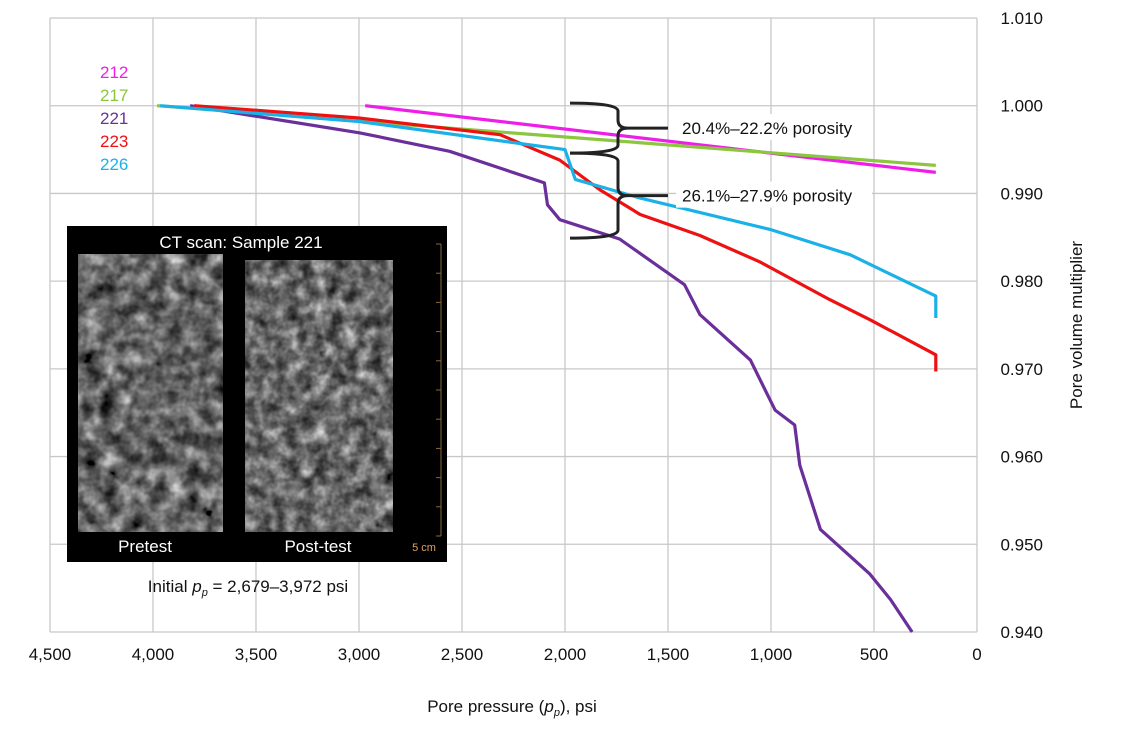 This screenshot has height=730, width=1130. What do you see at coordinates (668, 654) in the screenshot?
I see `x-tick-label: 1,500` at bounding box center [668, 654].